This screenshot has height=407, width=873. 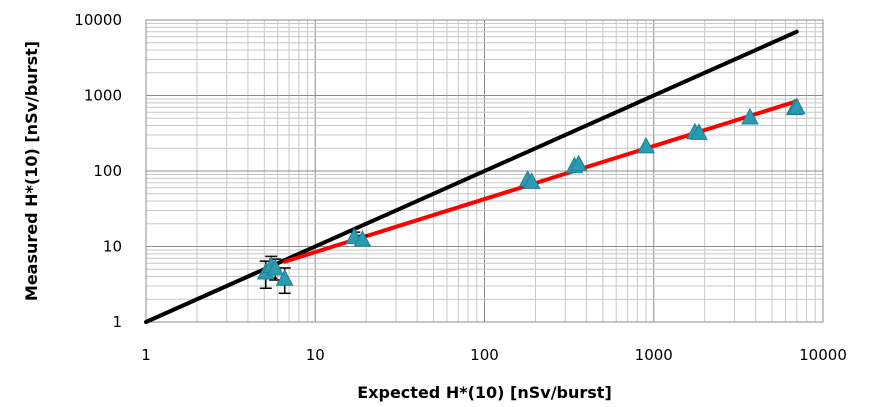 What do you see at coordinates (484, 355) in the screenshot?
I see `x-tick-label: 100` at bounding box center [484, 355].